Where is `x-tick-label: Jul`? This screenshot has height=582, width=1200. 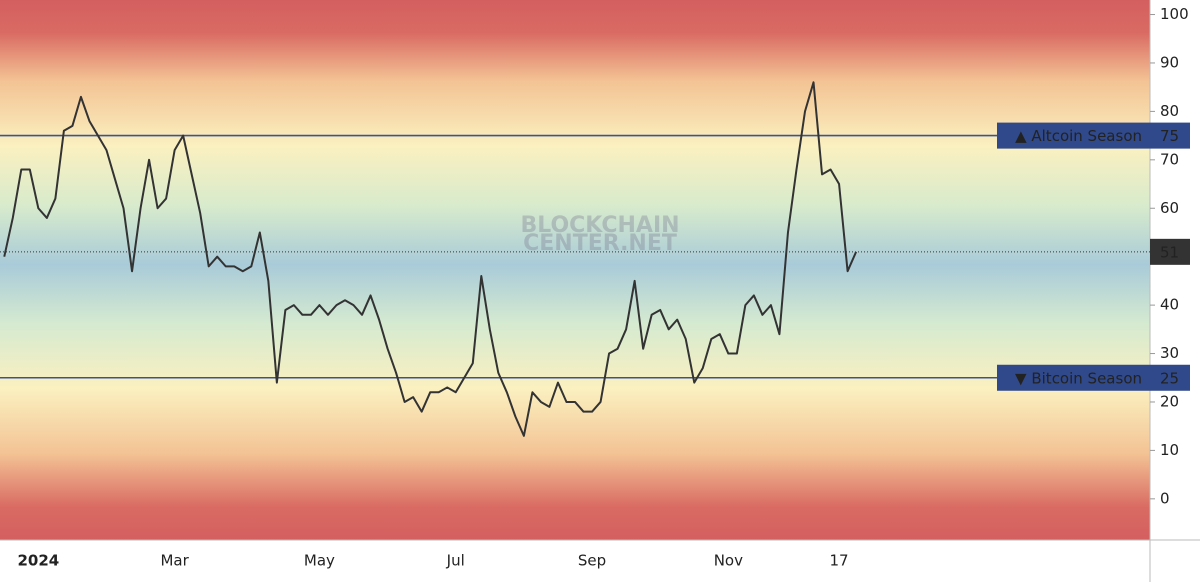
x-tick-label: Jul is located at coordinates (455, 561).